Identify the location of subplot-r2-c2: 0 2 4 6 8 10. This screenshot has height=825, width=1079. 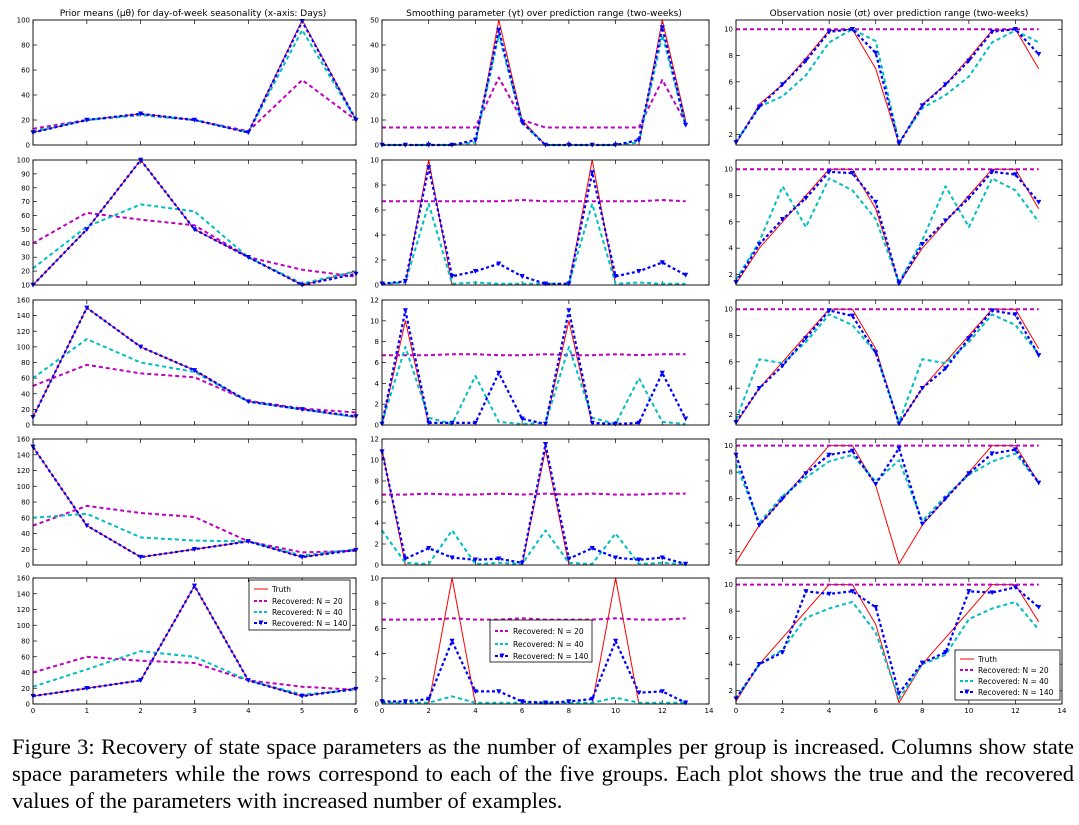
(540, 223).